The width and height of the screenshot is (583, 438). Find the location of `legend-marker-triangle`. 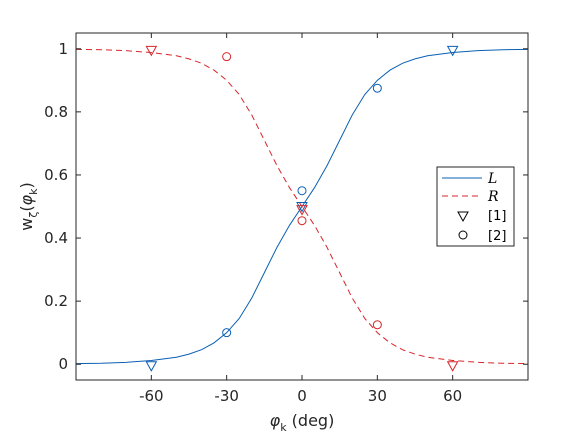

legend-marker-triangle is located at coordinates (463, 217).